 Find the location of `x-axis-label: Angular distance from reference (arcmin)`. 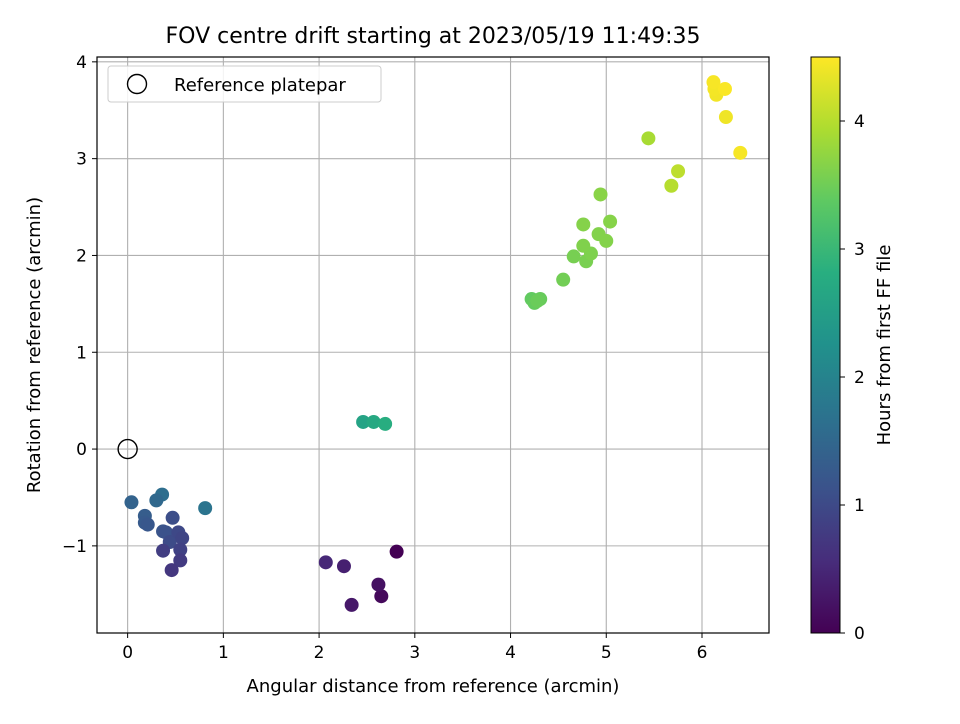

x-axis-label: Angular distance from reference (arcmin) is located at coordinates (433, 686).